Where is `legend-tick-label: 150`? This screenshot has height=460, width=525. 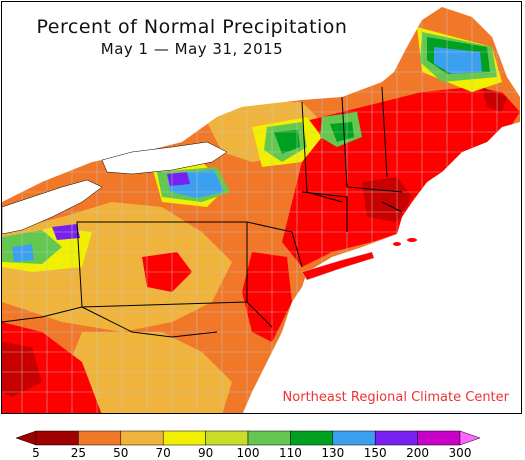 legend-tick-label: 150 is located at coordinates (375, 453).